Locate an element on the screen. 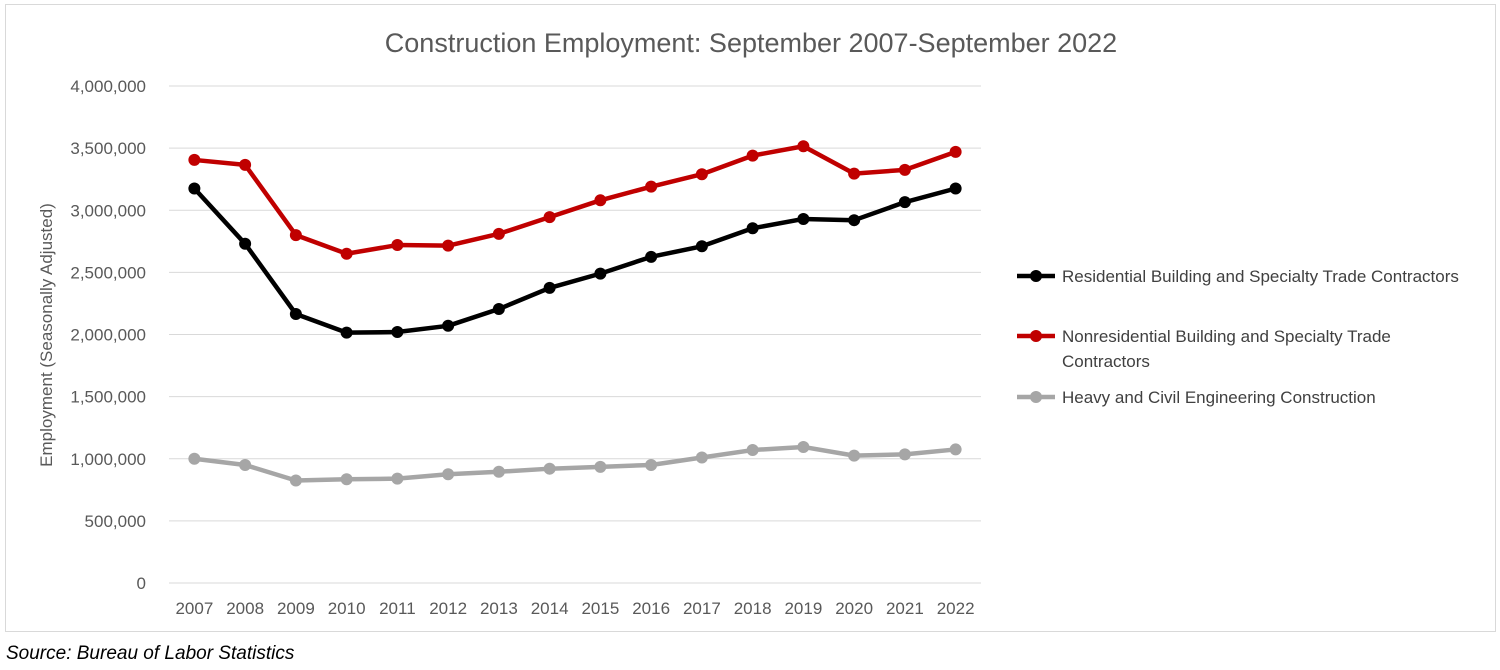  y-tick-label: 1,000,000 is located at coordinates (108, 459).